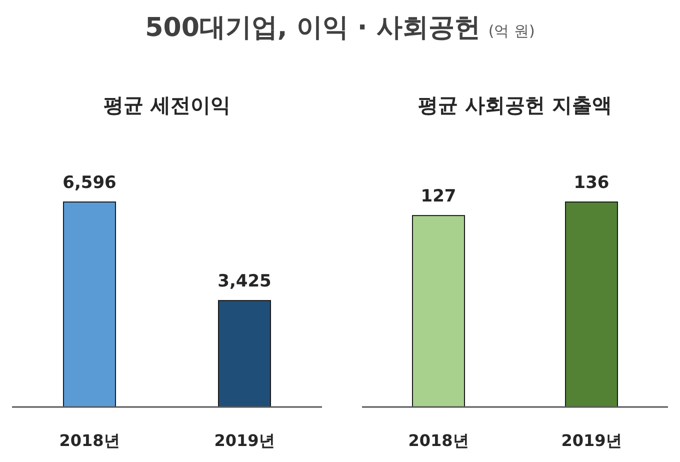 The height and width of the screenshot is (462, 680). Describe the element at coordinates (340, 28) in the screenshot. I see `chart-title: 500대기업, 이익 · 사회공헌 (억 원)` at that location.